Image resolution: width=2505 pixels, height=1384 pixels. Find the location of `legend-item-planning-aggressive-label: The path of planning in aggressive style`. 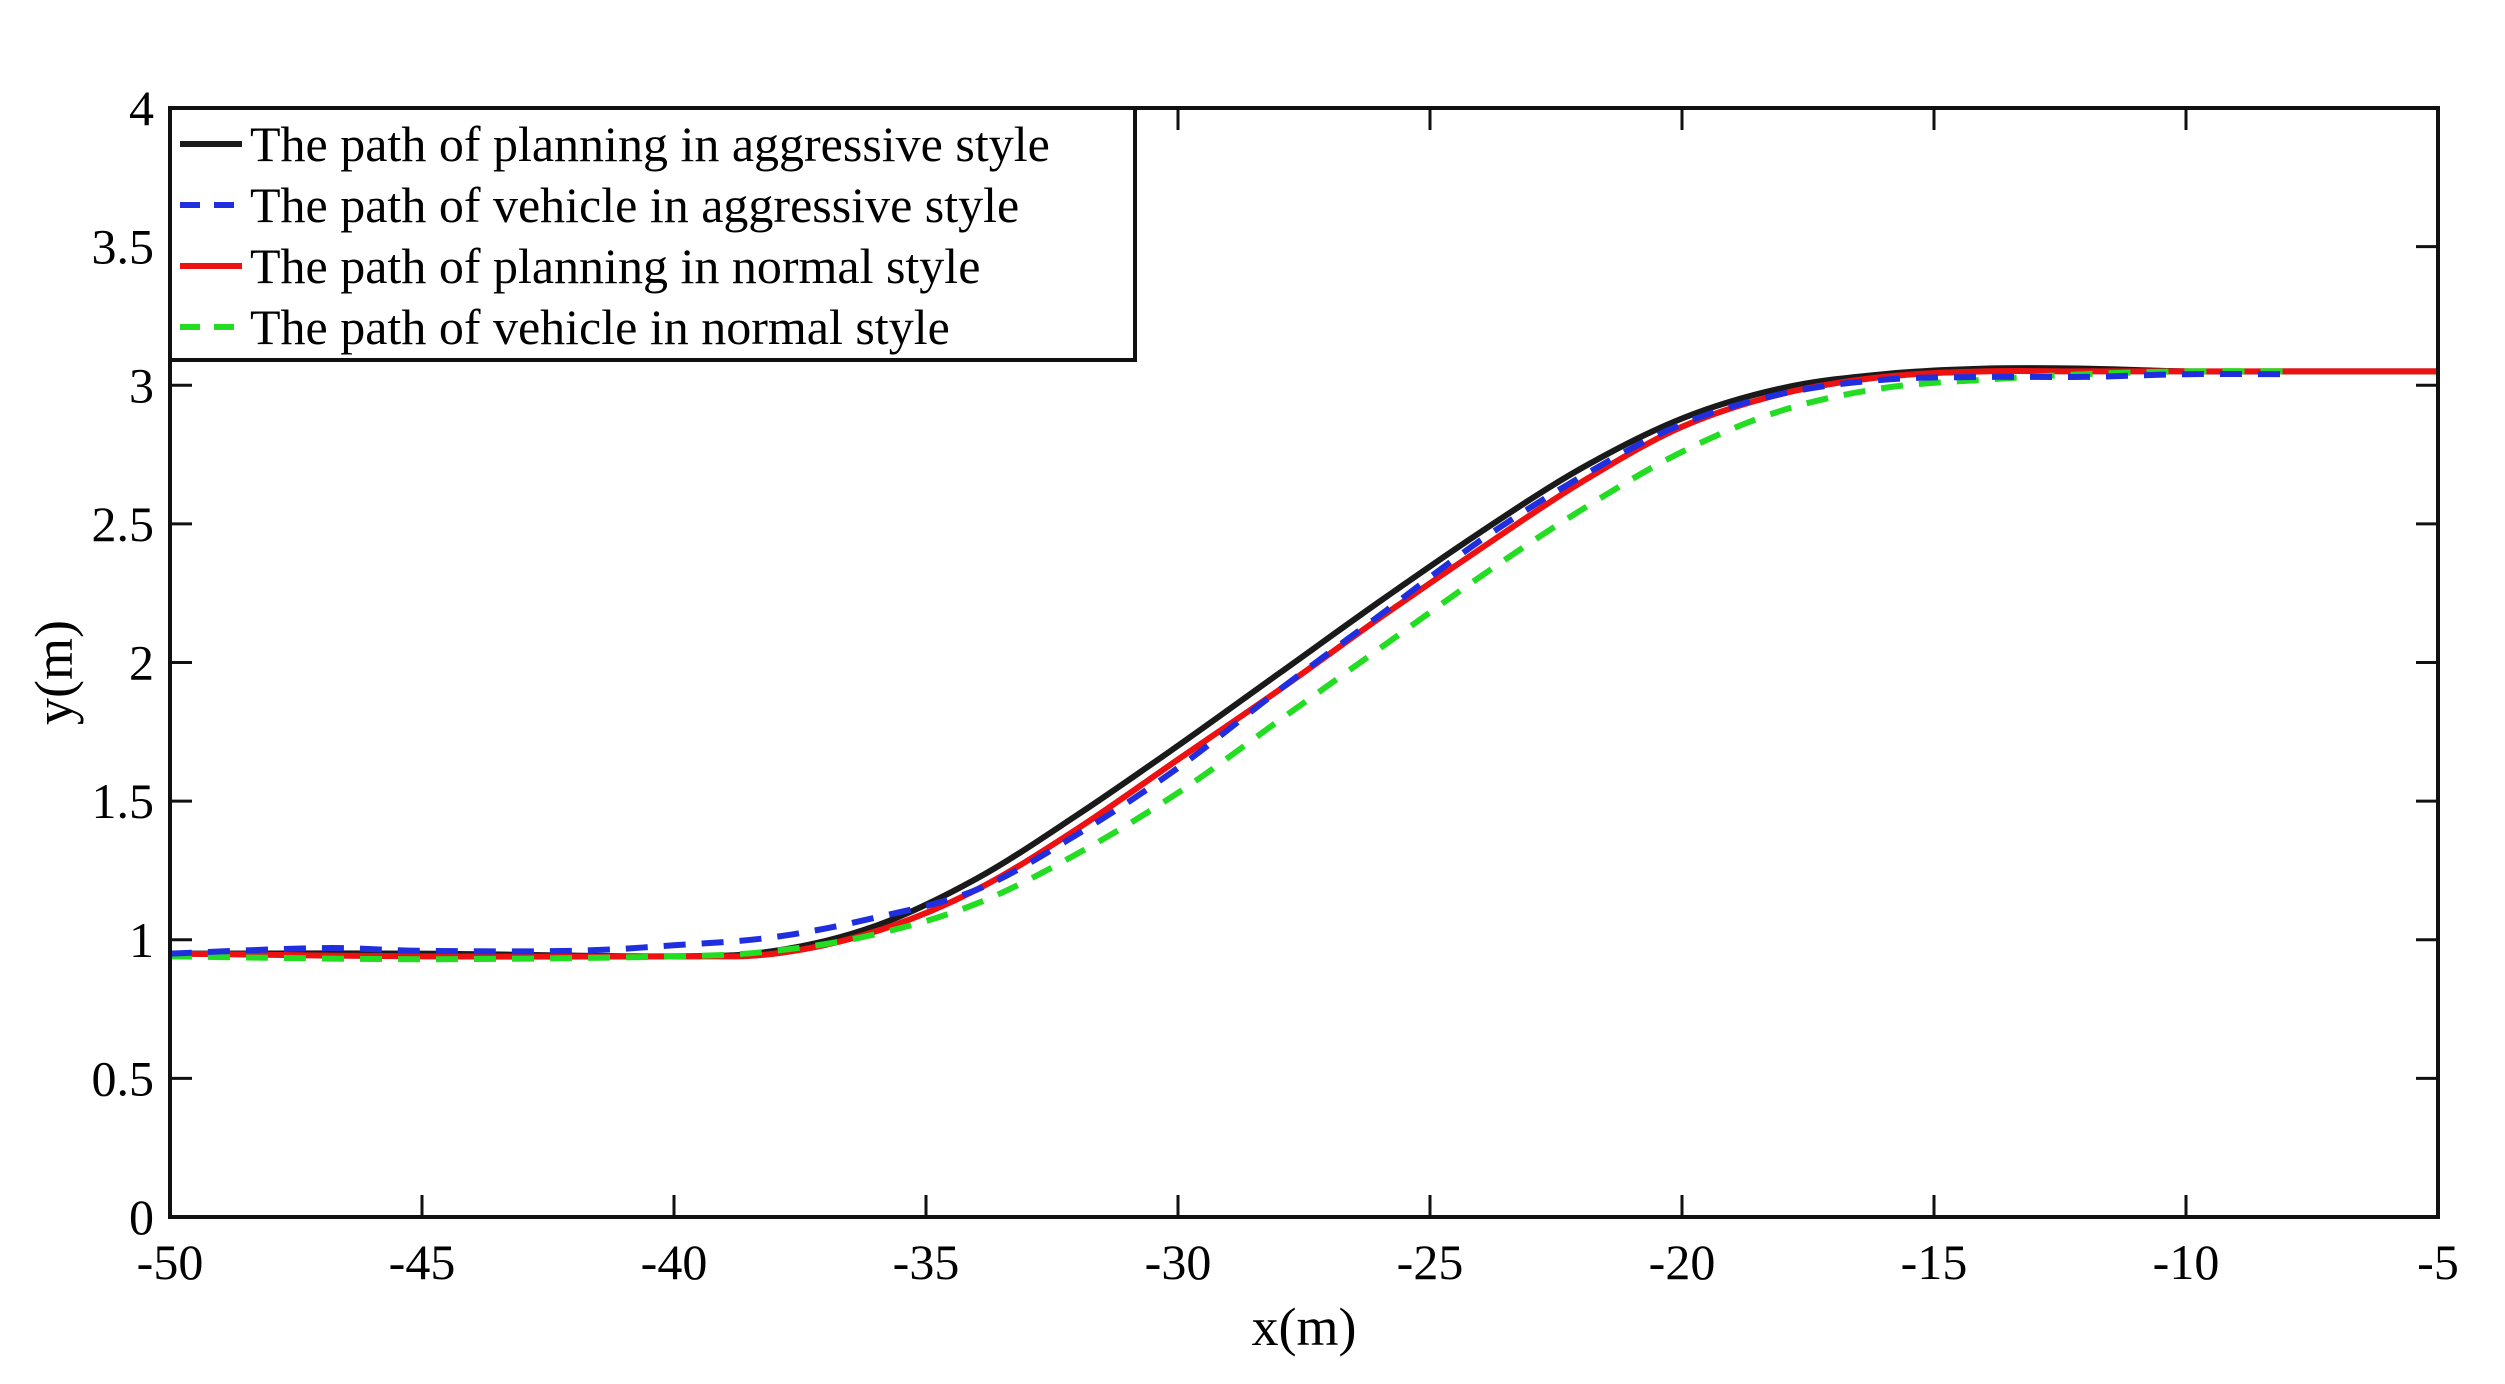

legend-item-planning-aggressive-label: The path of planning in aggressive style is located at coordinates (650, 144).